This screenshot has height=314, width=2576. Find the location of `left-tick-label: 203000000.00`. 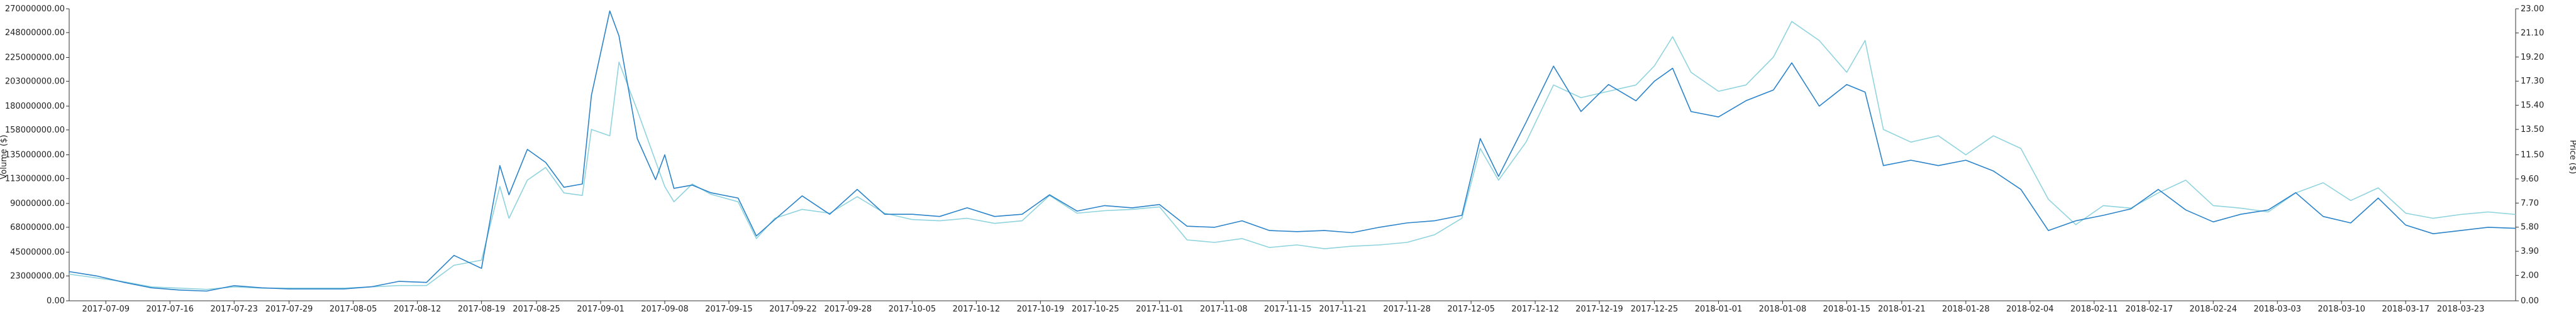

left-tick-label: 203000000.00 is located at coordinates (35, 82).